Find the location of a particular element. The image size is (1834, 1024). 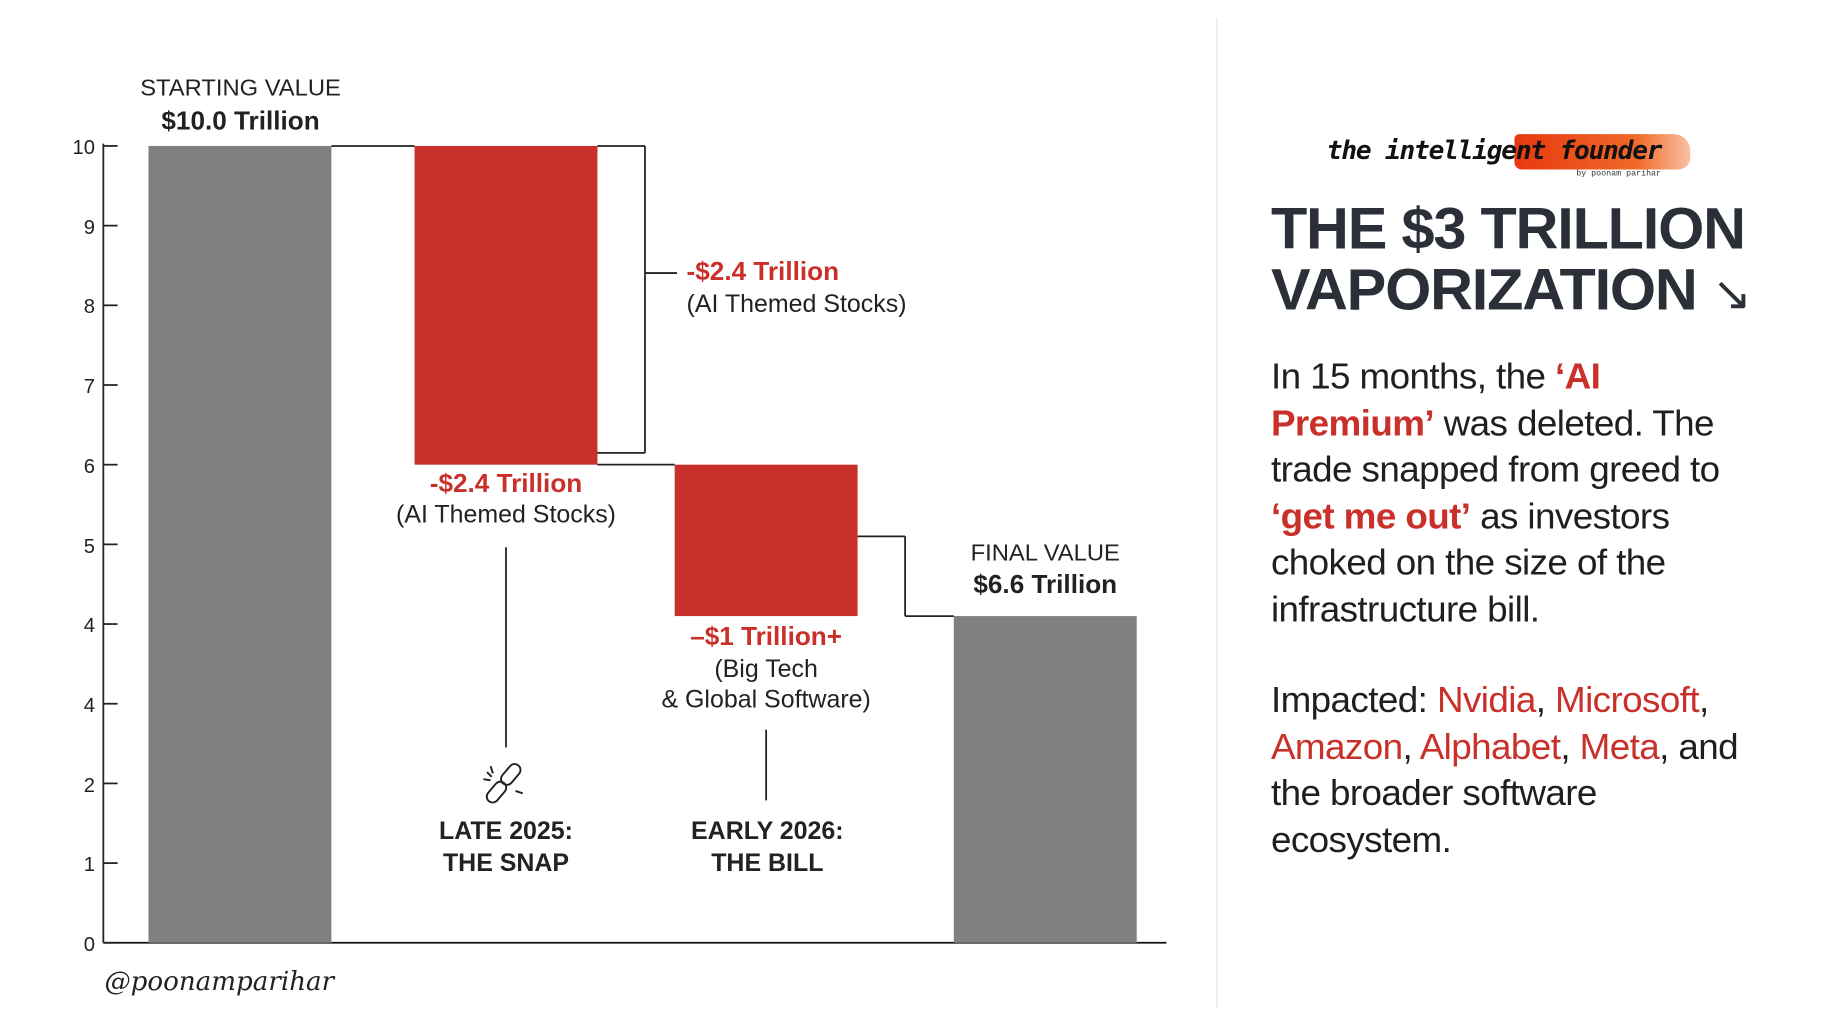

y-tick-label: 6 is located at coordinates (89, 466).